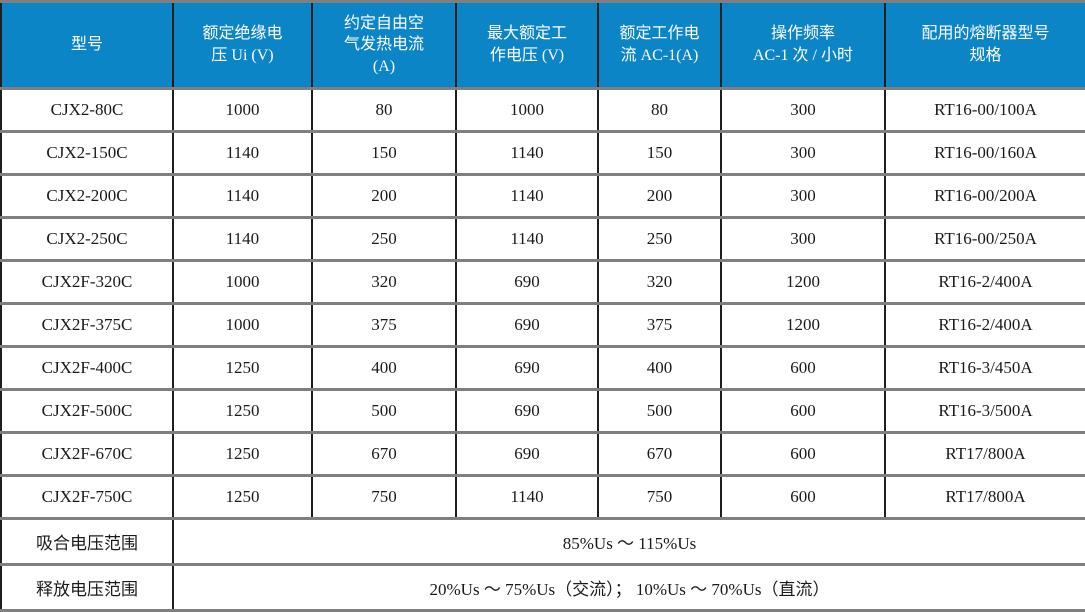 The width and height of the screenshot is (1085, 612). I want to click on model-cell: CJX2F-750C, so click(87, 497).